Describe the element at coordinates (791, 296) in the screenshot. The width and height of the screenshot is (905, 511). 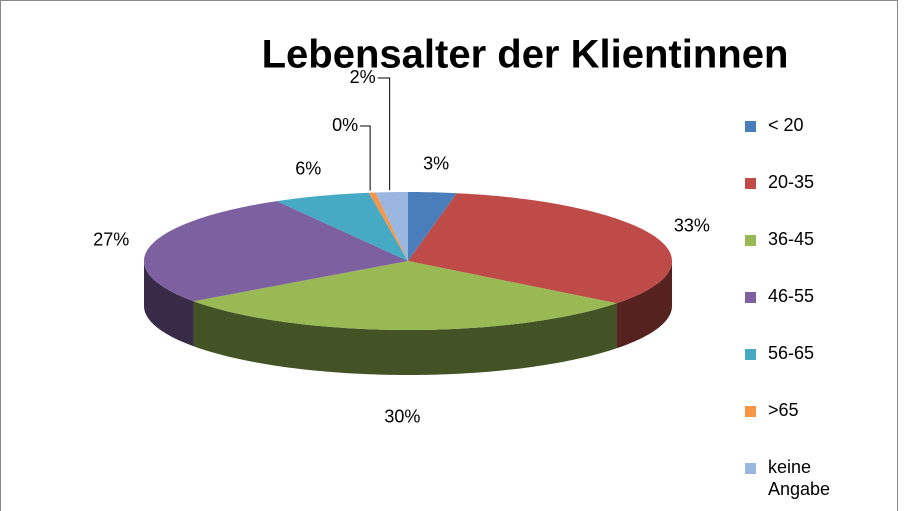
I see `legend-label: 46-55` at that location.